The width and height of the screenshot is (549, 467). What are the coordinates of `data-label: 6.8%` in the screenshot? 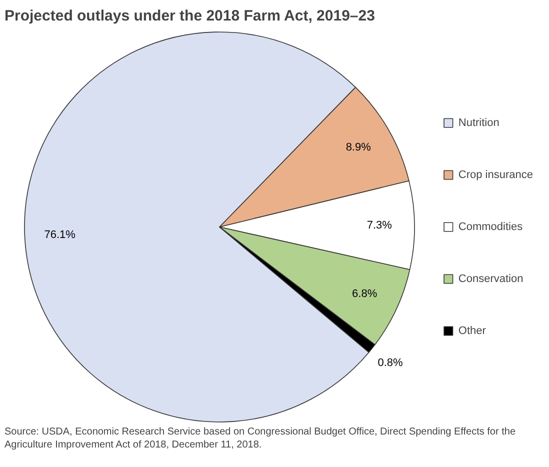 It's located at (365, 294).